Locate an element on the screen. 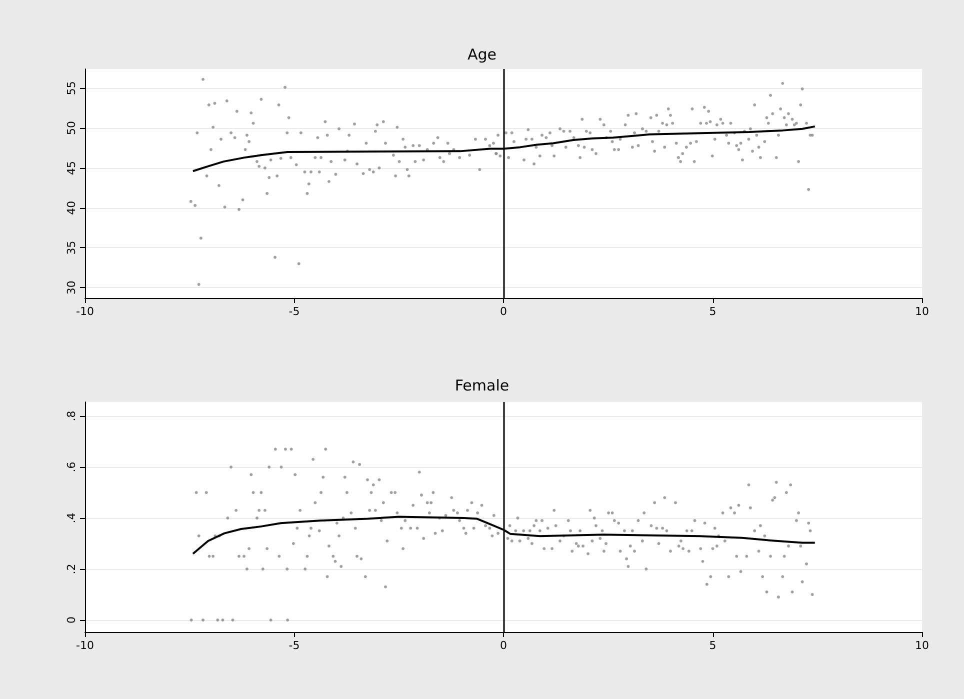  y-tick-label: .2 is located at coordinates (71, 569).